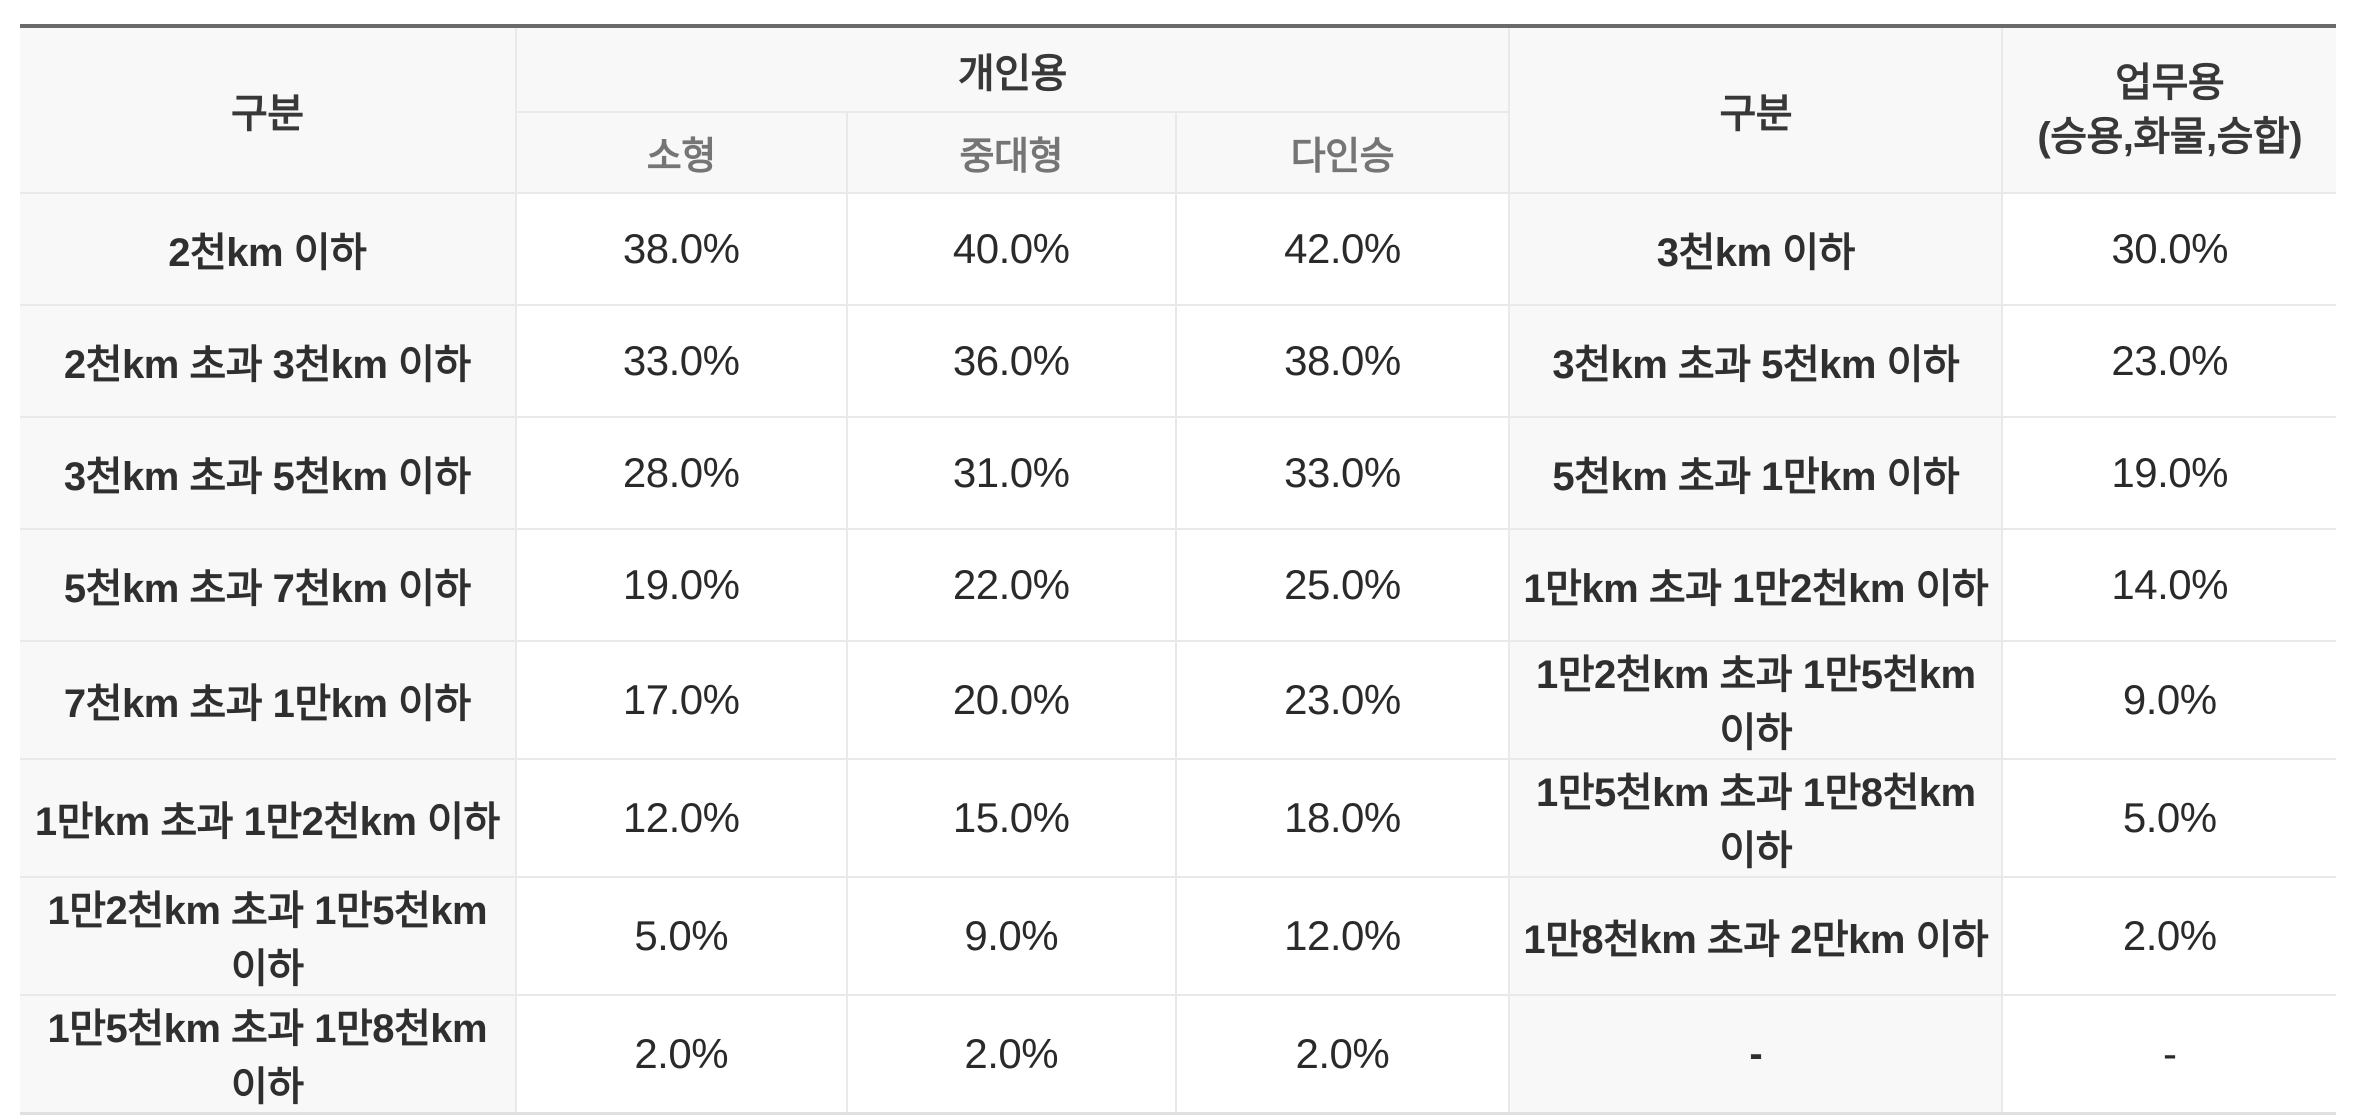  I want to click on row-label-cell: 3천km 초과 5천km 이하, so click(268, 473).